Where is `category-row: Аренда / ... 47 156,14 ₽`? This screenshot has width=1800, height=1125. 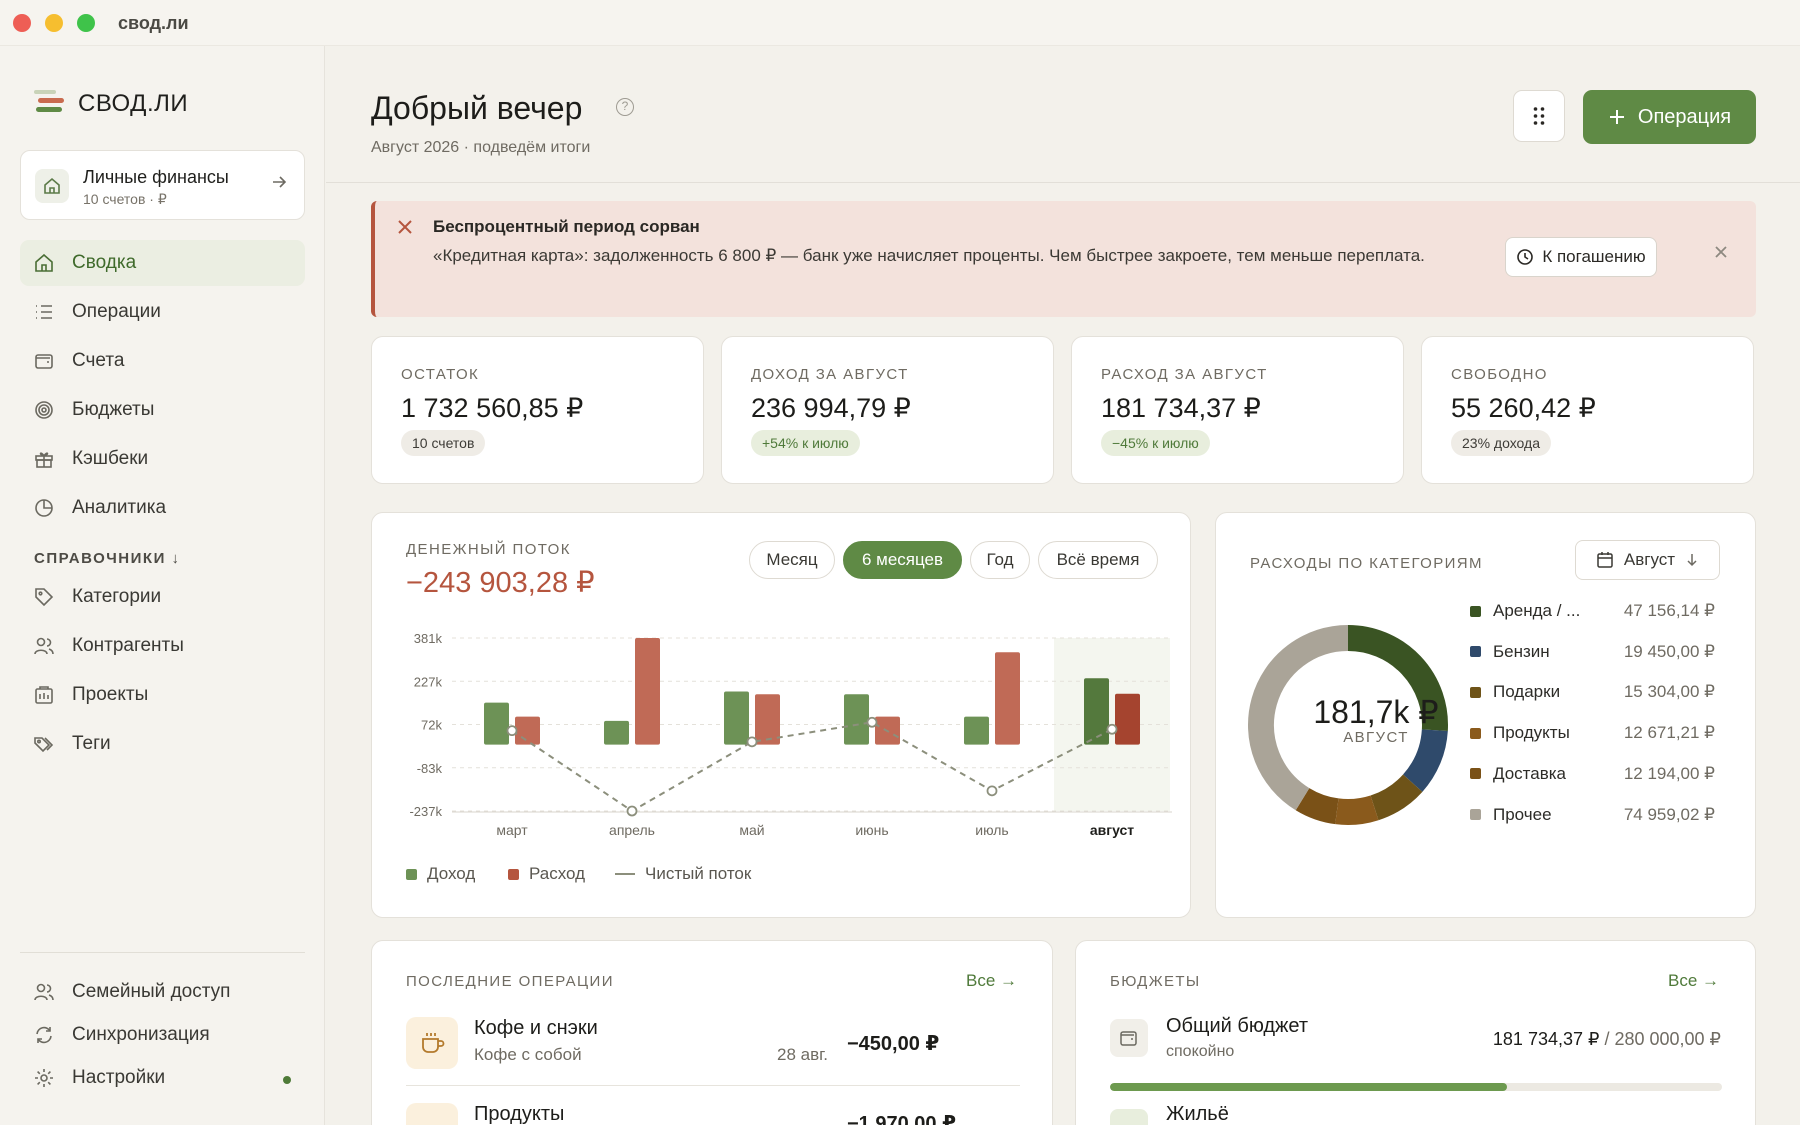
category-row: Аренда / ... 47 156,14 ₽ is located at coordinates (1592, 611).